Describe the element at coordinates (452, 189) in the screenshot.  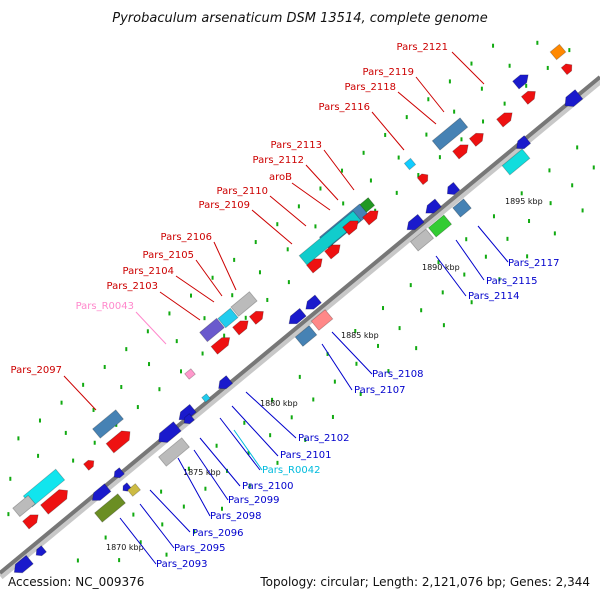
I see `gene-block-r-e` at that location.